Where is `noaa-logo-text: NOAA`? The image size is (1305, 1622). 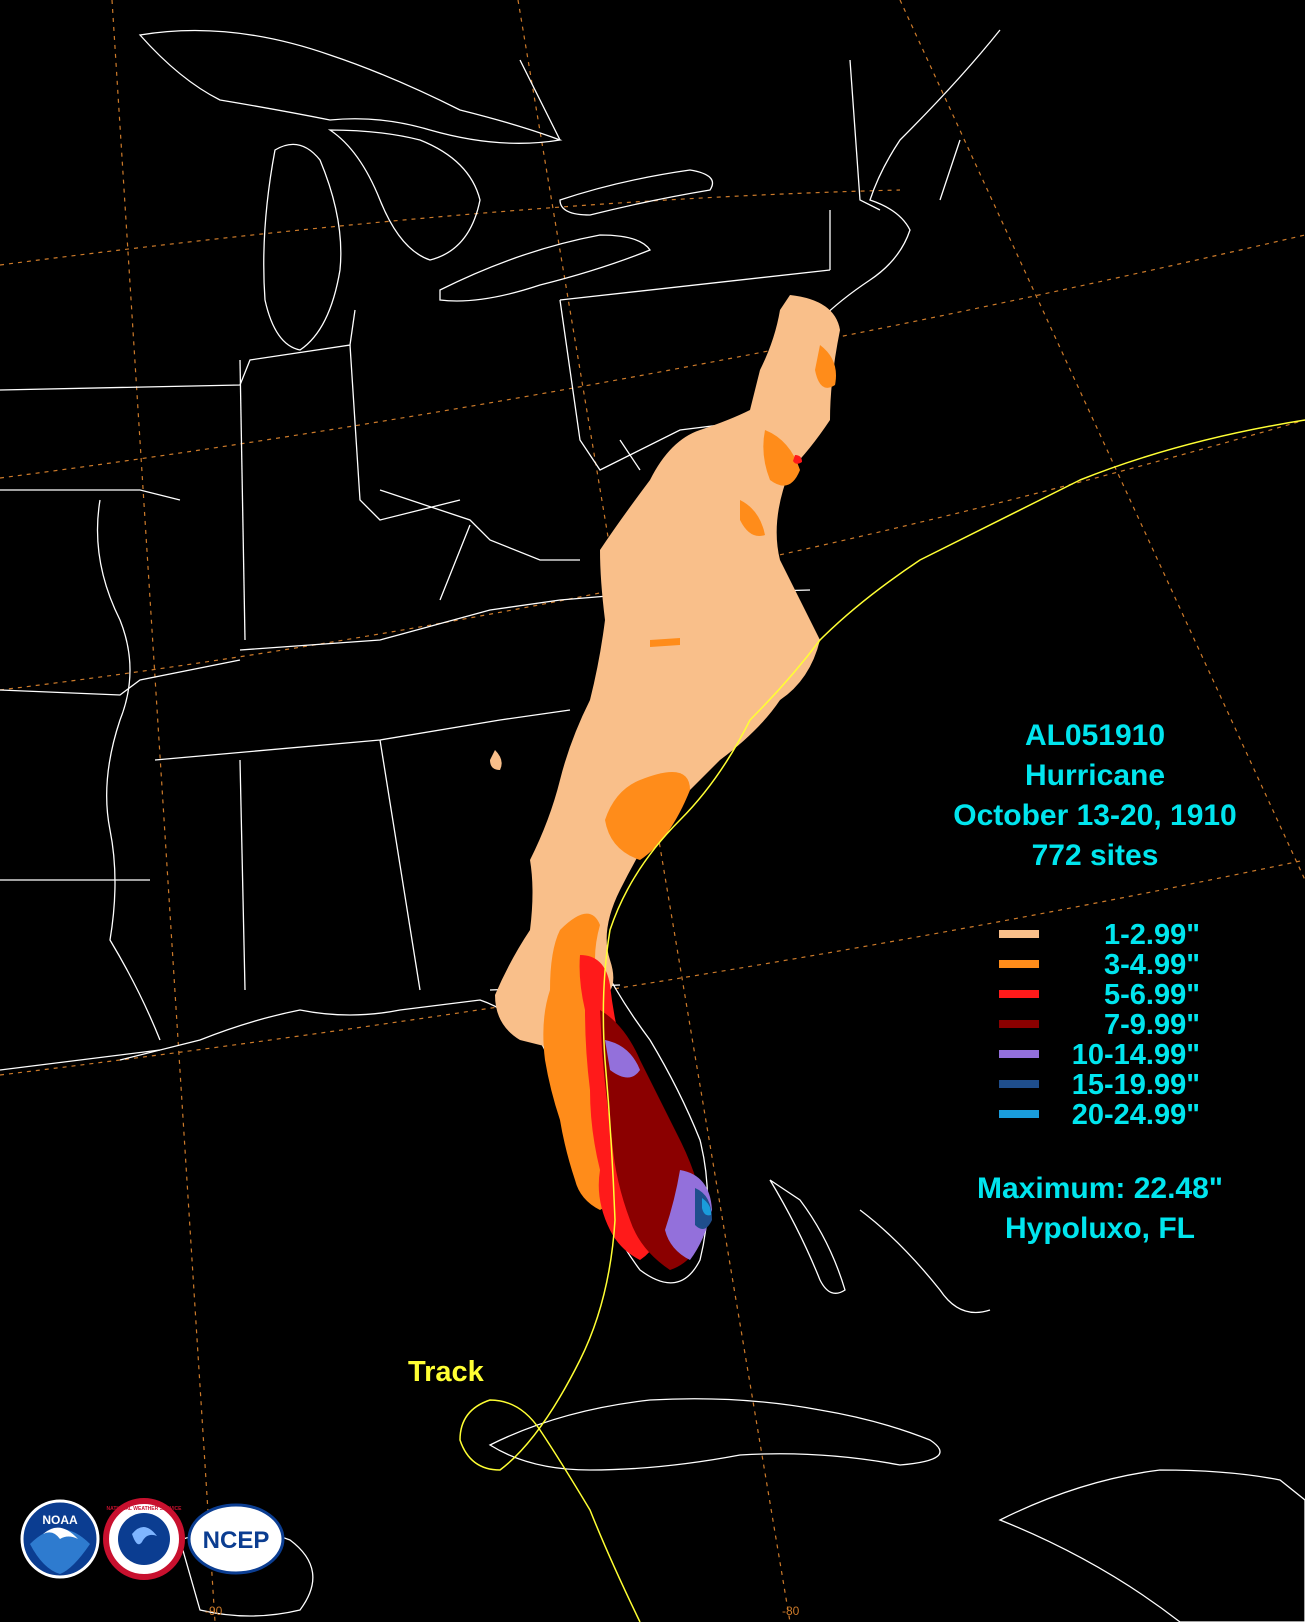 noaa-logo-text: NOAA is located at coordinates (60, 1520).